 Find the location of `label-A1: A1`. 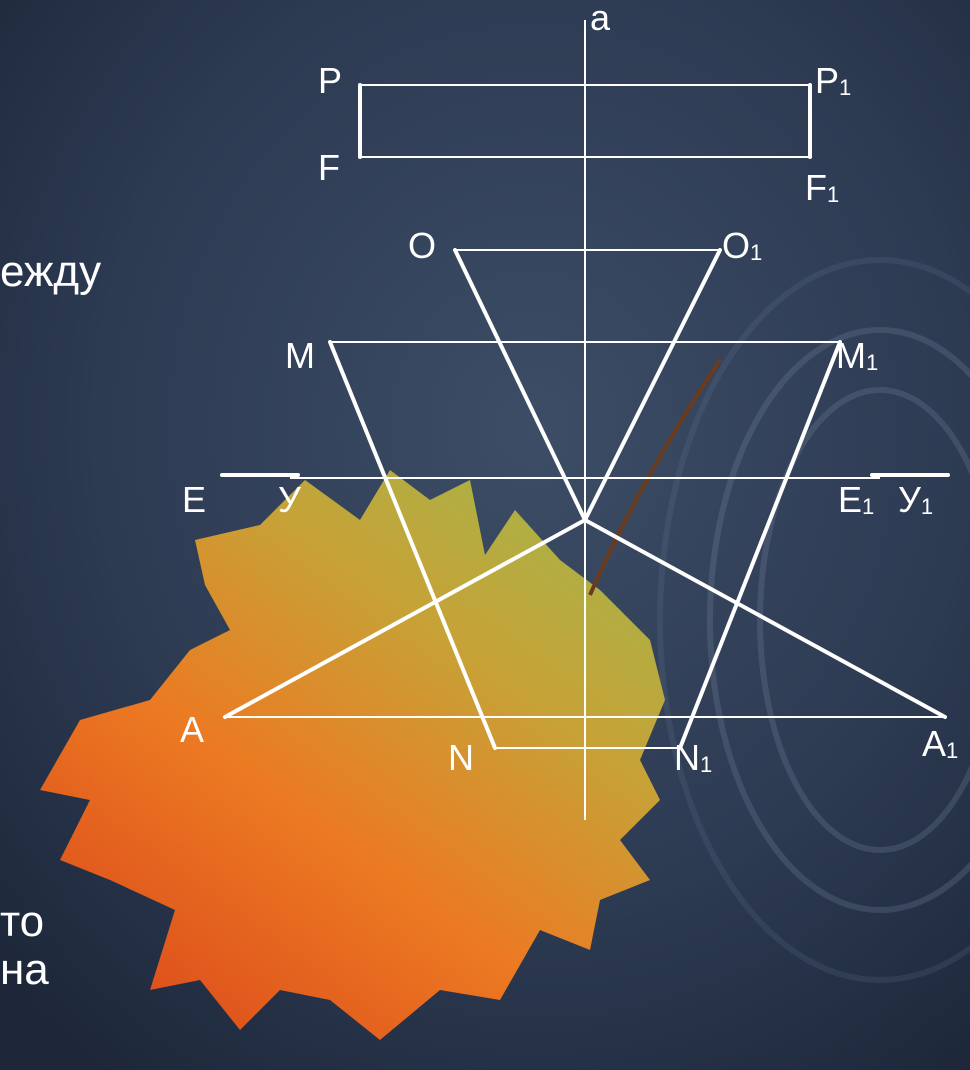

label-A1: A1 is located at coordinates (940, 743).